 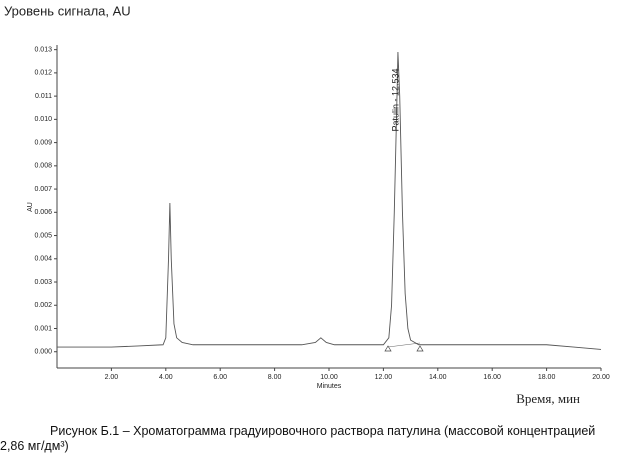 What do you see at coordinates (43, 166) in the screenshot?
I see `y-tick-label: 0.008` at bounding box center [43, 166].